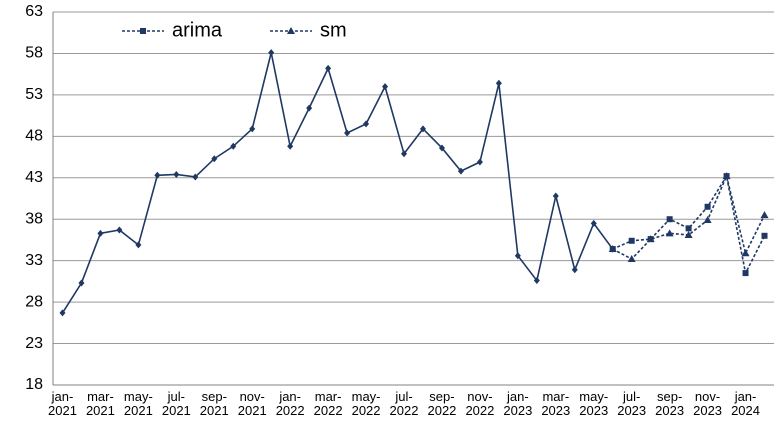 The image size is (774, 428). Describe the element at coordinates (34, 260) in the screenshot. I see `y-tick-label: 33` at that location.